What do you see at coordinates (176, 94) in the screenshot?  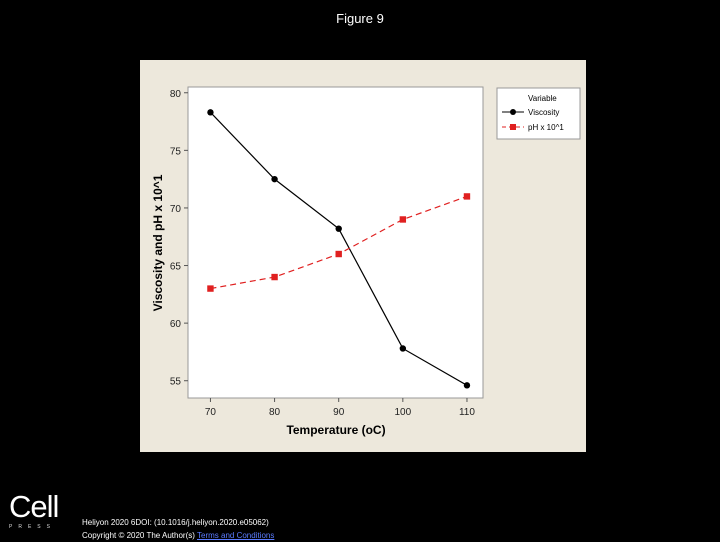 I see `y-tick-label: 80` at bounding box center [176, 94].